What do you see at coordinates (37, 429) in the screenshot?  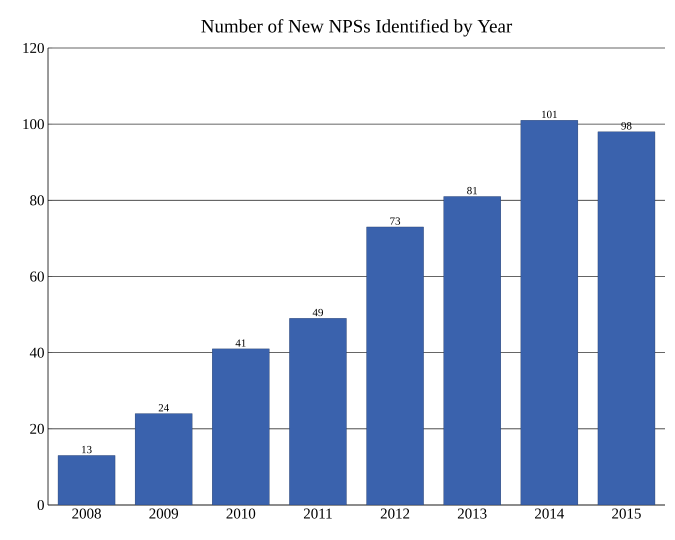 I see `y-tick-label: 20` at bounding box center [37, 429].